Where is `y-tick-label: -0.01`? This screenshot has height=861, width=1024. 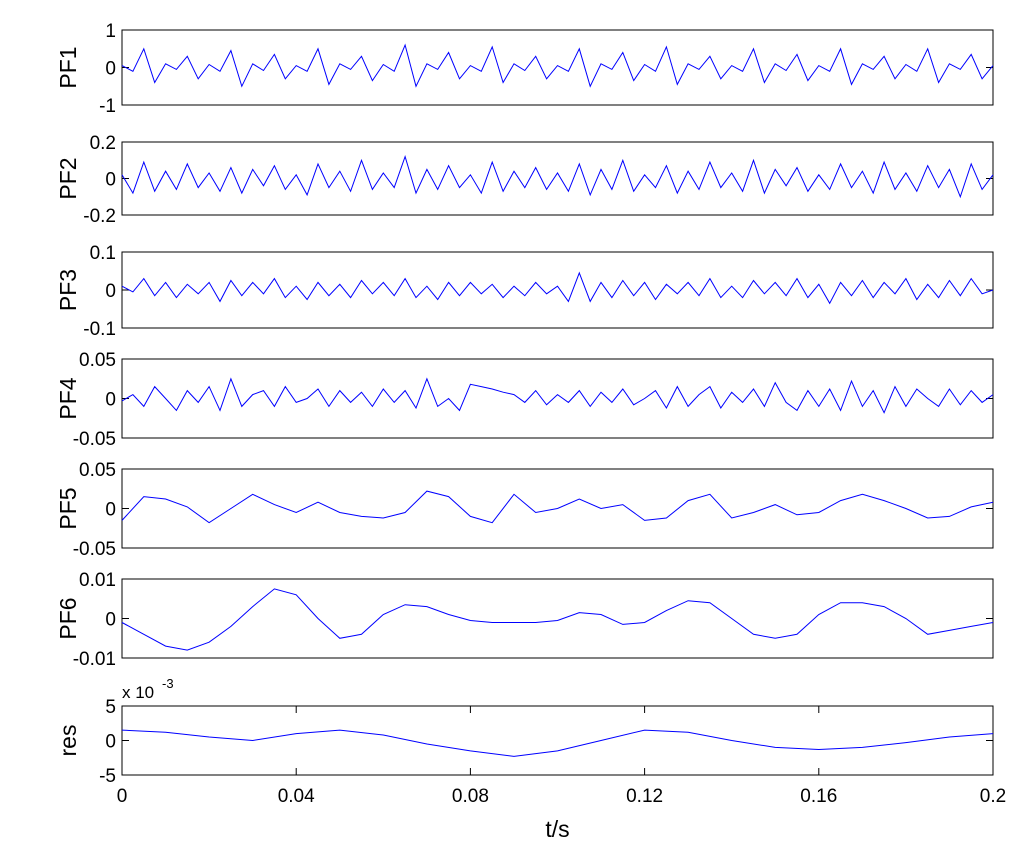
y-tick-label: -0.01 is located at coordinates (94, 659).